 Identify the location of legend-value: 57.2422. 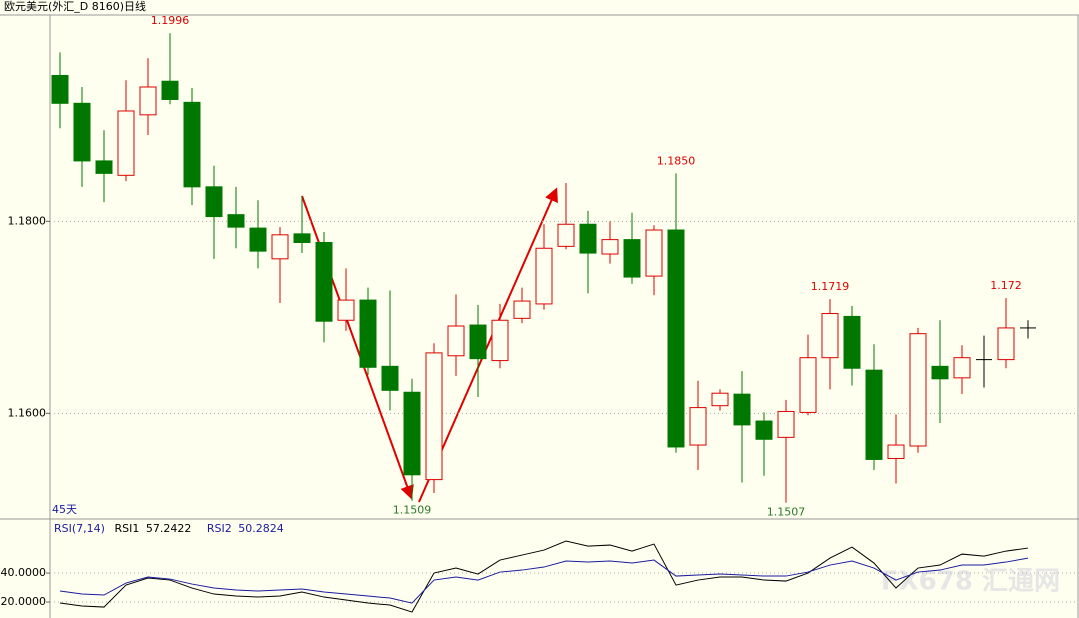
(169, 528).